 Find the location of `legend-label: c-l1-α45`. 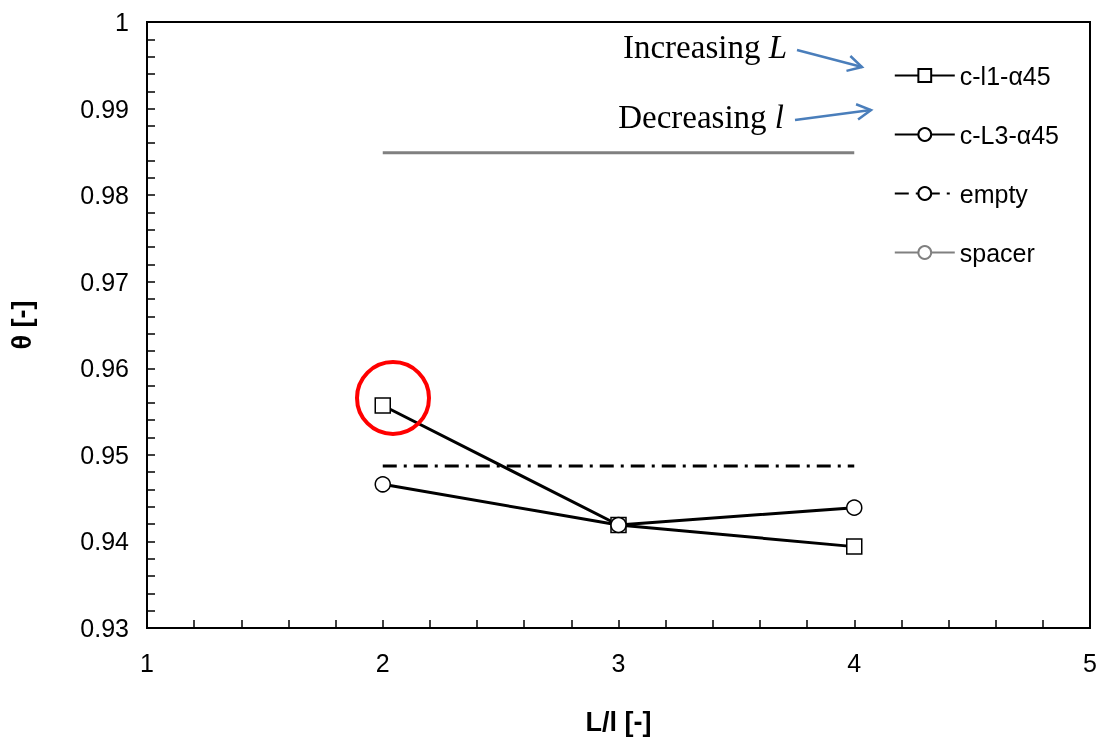

legend-label: c-l1-α45 is located at coordinates (1005, 75).